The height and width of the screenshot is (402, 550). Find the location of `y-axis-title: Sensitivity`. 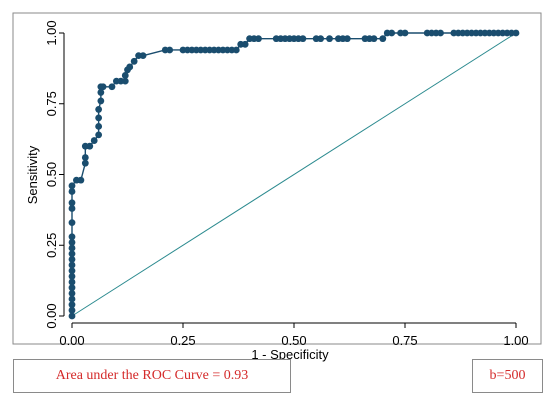

y-axis-title: Sensitivity is located at coordinates (32, 174).